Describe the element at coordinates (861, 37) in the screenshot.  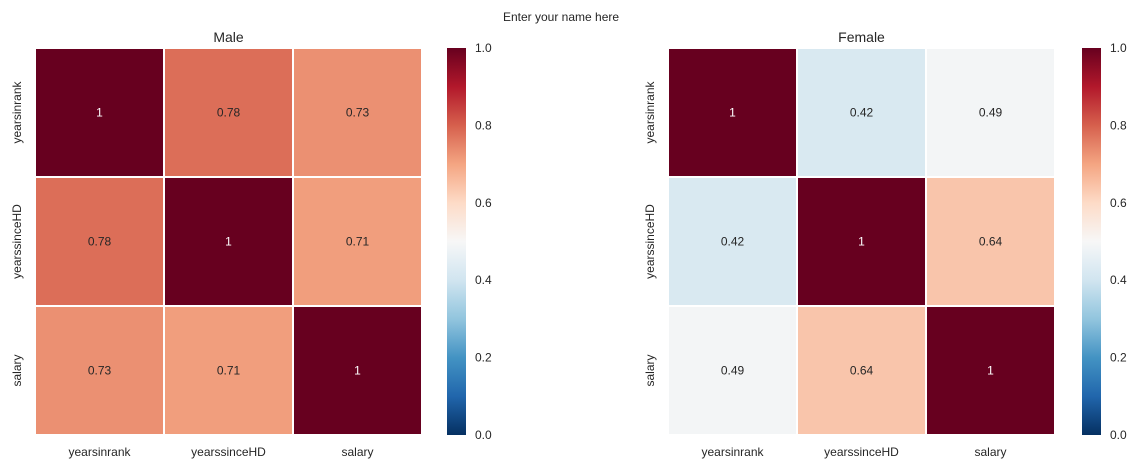
I see `panel-title: Female` at that location.